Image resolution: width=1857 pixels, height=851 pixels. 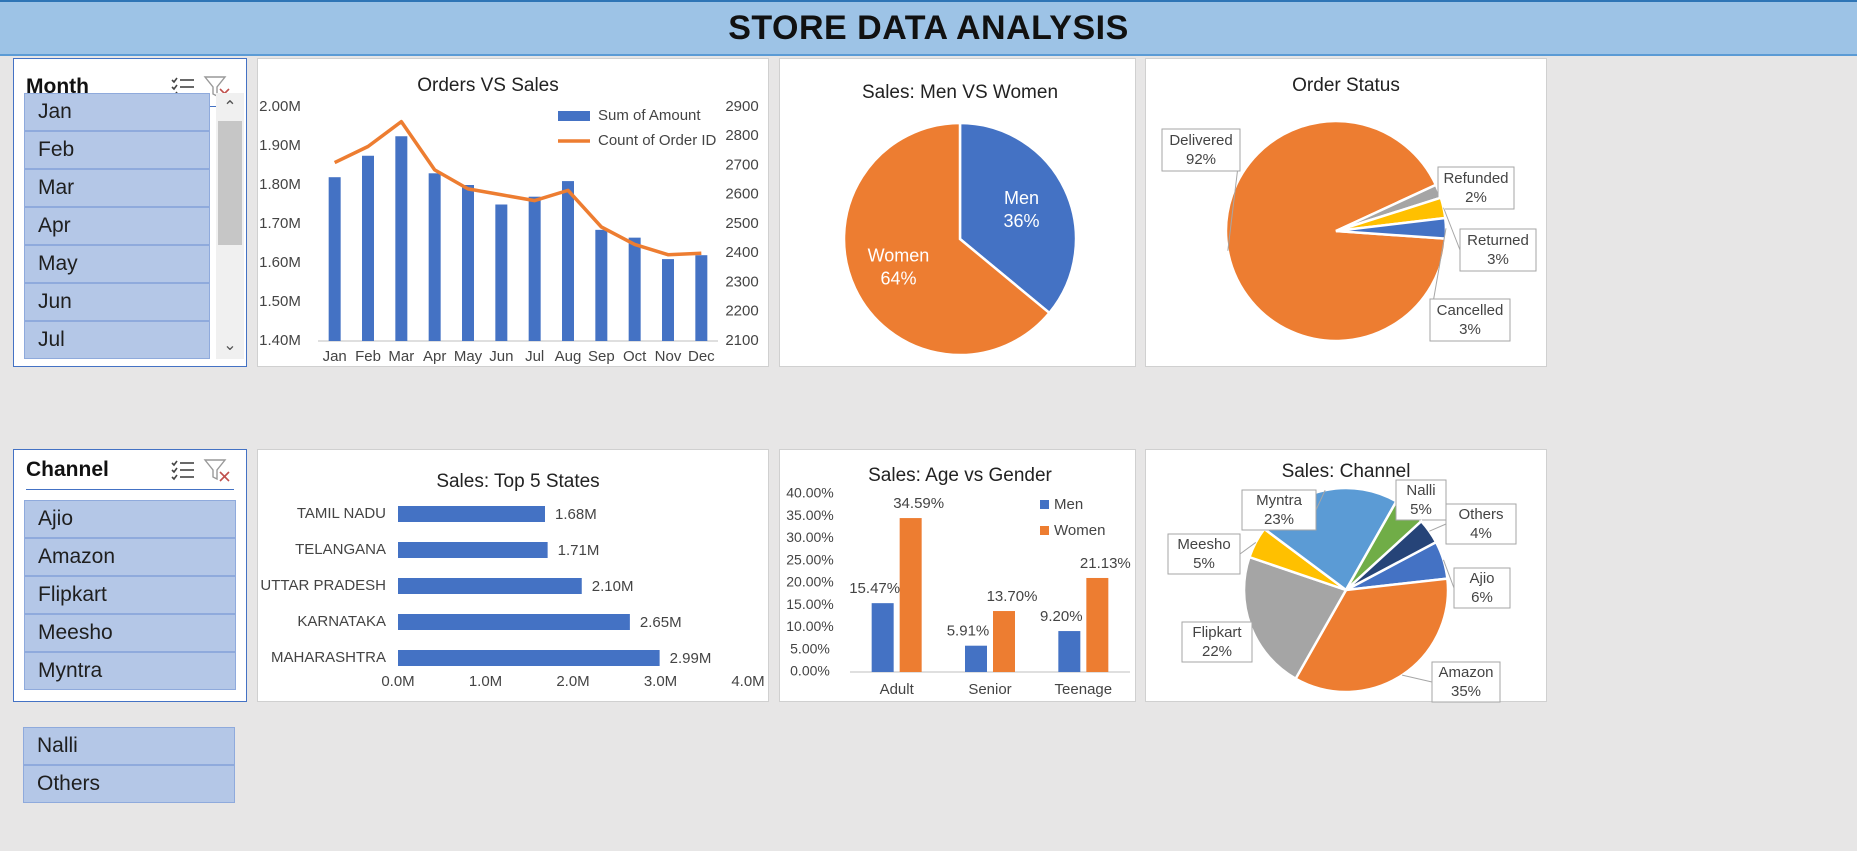 What do you see at coordinates (75, 632) in the screenshot?
I see `slicer-item-label: Meesho` at bounding box center [75, 632].